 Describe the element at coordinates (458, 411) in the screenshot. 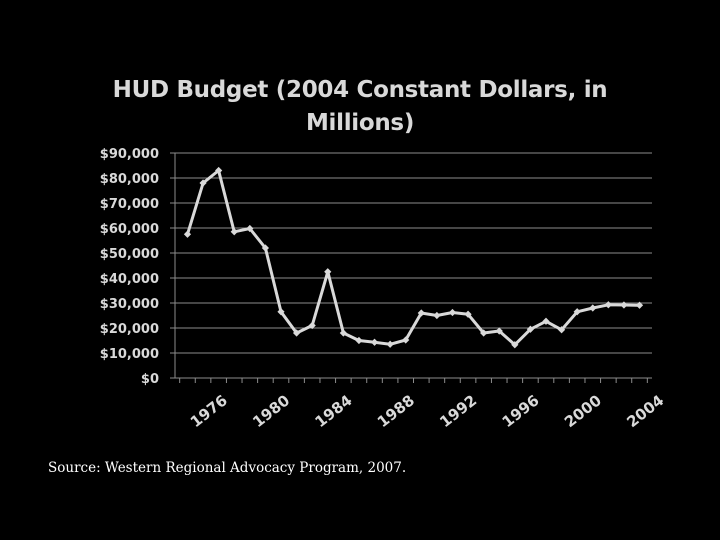

I see `x-tick-label: 1992` at that location.